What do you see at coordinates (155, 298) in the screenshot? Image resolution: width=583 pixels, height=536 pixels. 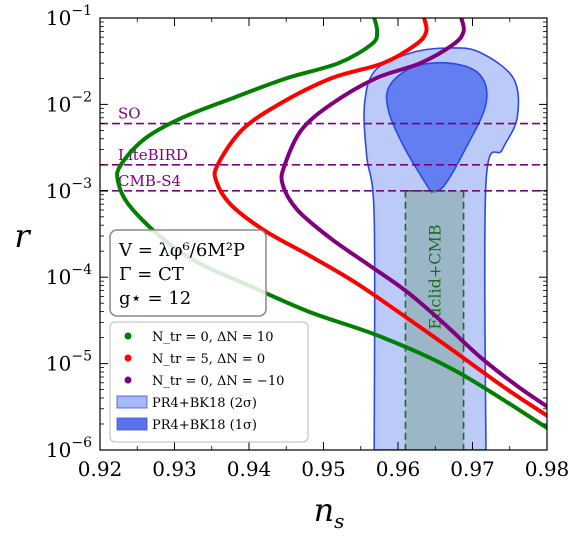 I see `model-box-line-3: g⋆ = 12` at bounding box center [155, 298].